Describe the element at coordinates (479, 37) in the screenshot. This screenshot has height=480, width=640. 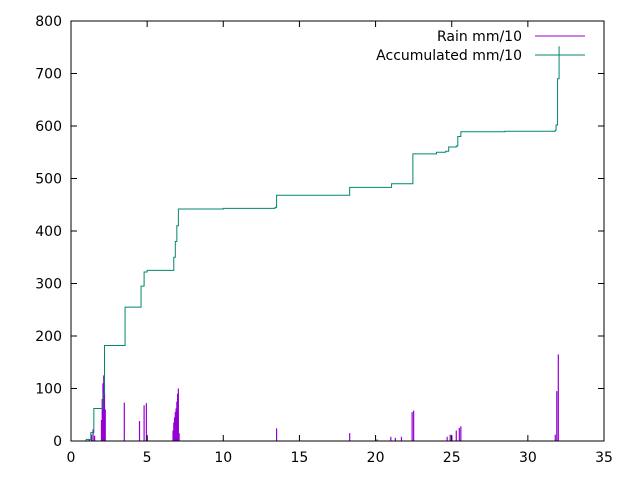
I see `legend-label: Rain mm/10` at that location.